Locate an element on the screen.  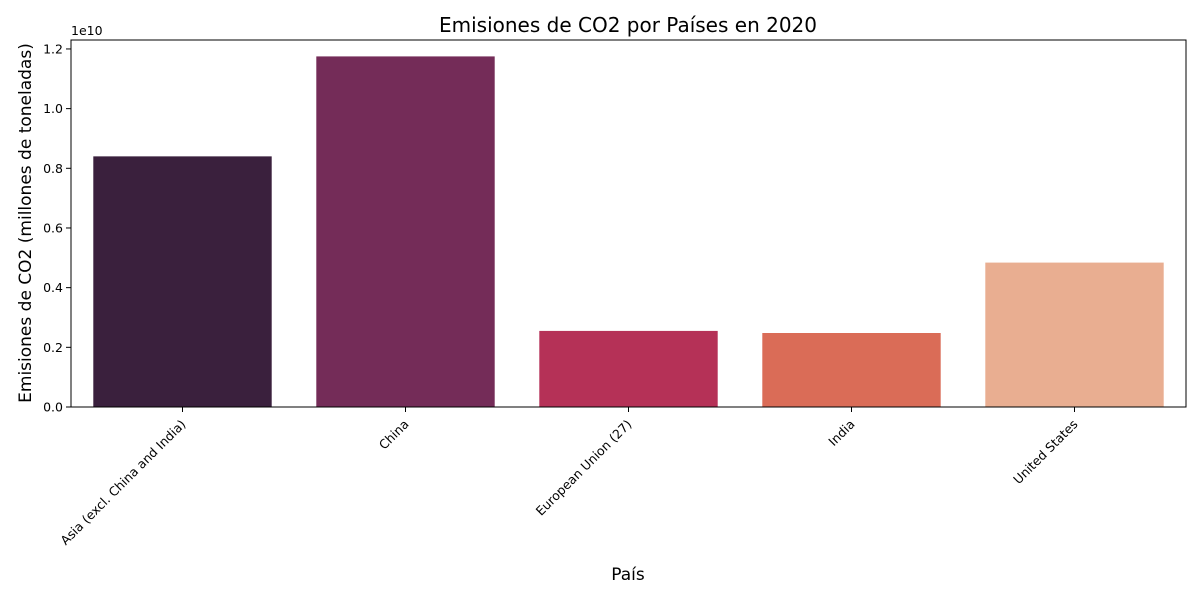
y-tick-label: 1.2 is located at coordinates (53, 48).